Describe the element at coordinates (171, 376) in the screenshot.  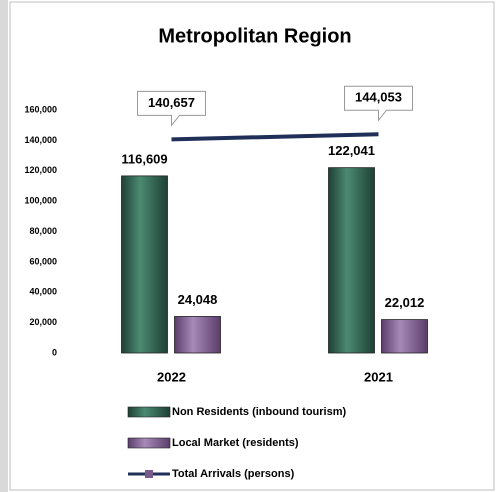
I see `x-tick-label: 2022` at that location.